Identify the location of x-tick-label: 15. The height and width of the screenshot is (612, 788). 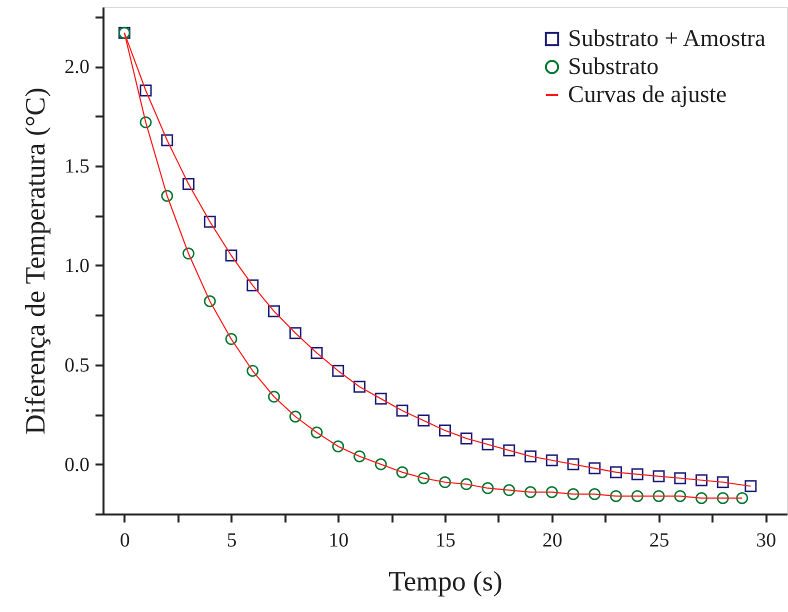
(446, 541).